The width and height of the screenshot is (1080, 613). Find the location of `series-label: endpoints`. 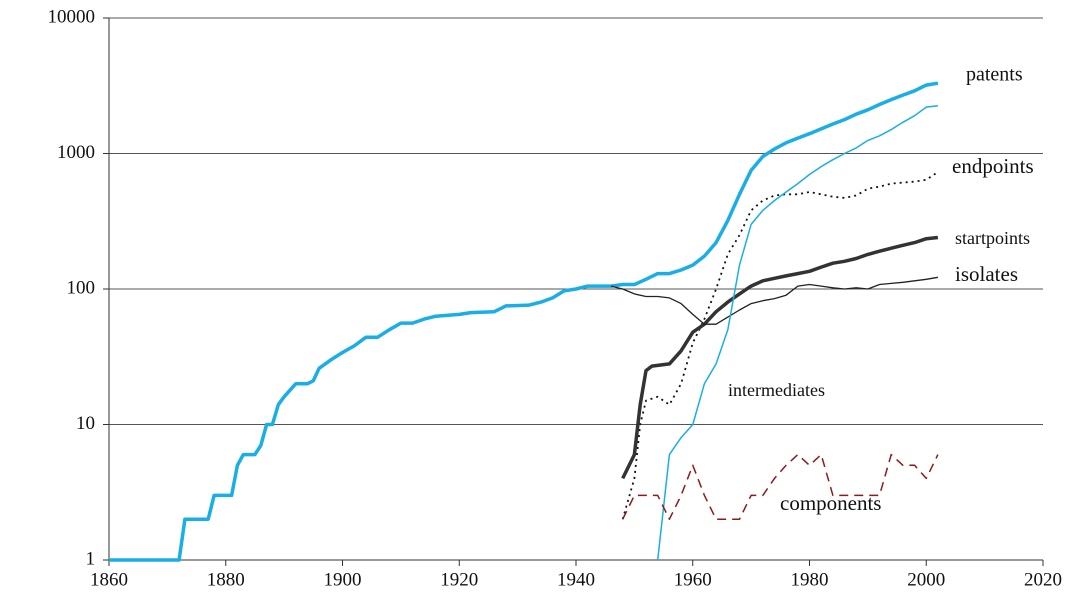

series-label: endpoints is located at coordinates (993, 166).